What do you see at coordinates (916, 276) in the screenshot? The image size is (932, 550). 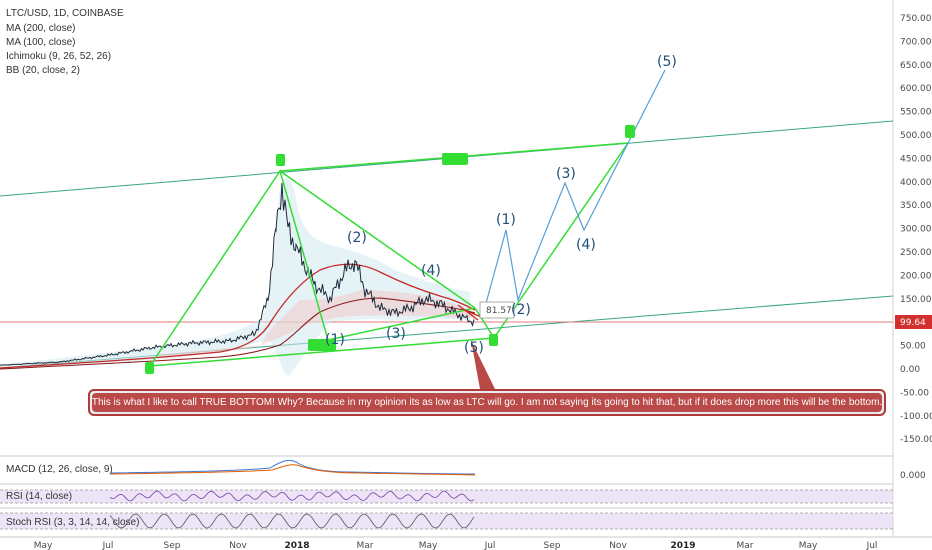 I see `y-tick-label: 200.00` at bounding box center [916, 276].